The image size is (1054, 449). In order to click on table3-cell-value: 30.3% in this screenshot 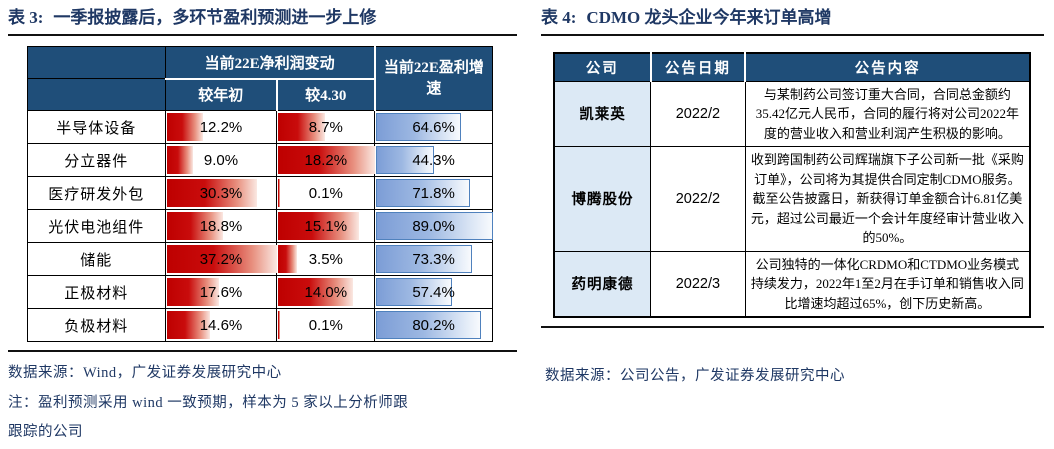, I will do `click(221, 193)`.